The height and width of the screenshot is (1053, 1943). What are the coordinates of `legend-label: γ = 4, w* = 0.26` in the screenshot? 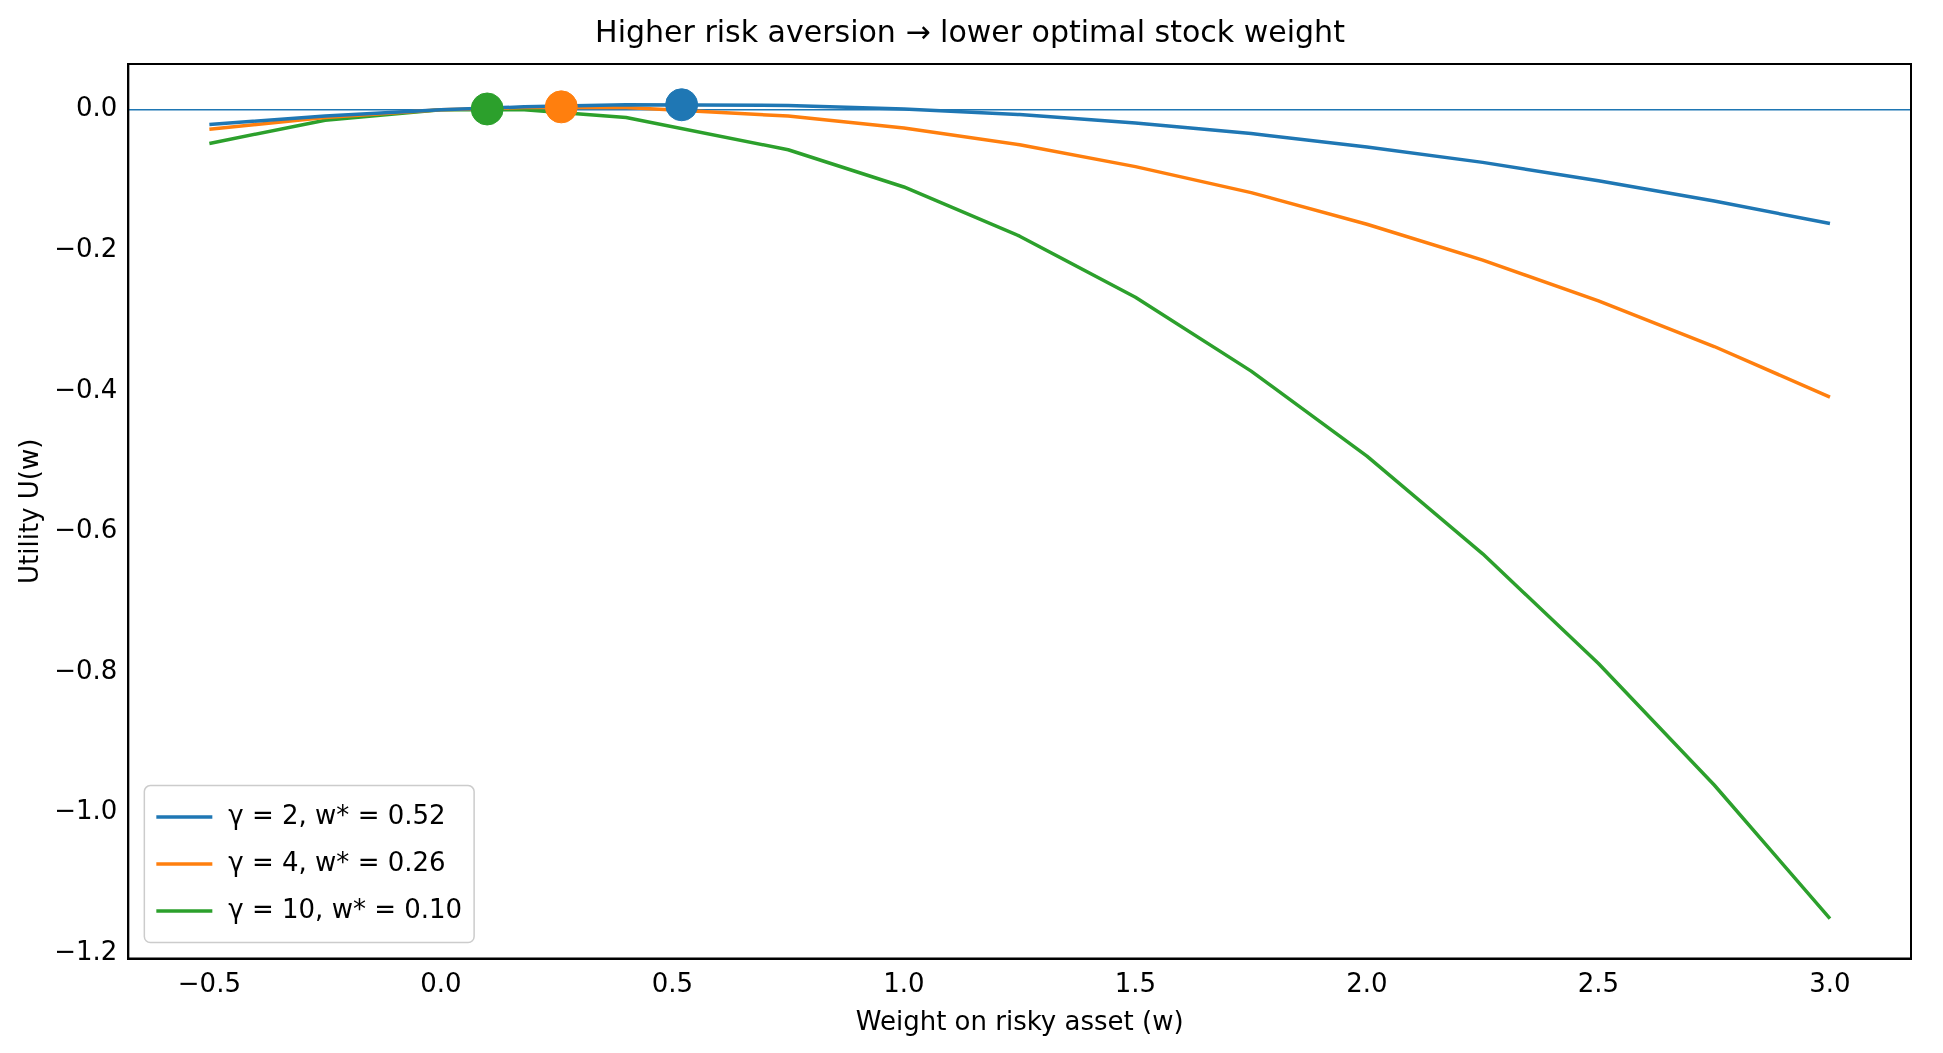 It's located at (337, 861).